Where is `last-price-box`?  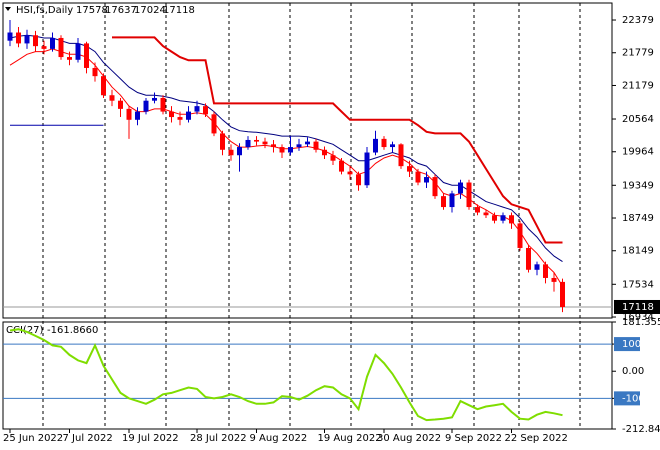 last-price-box is located at coordinates (637, 306).